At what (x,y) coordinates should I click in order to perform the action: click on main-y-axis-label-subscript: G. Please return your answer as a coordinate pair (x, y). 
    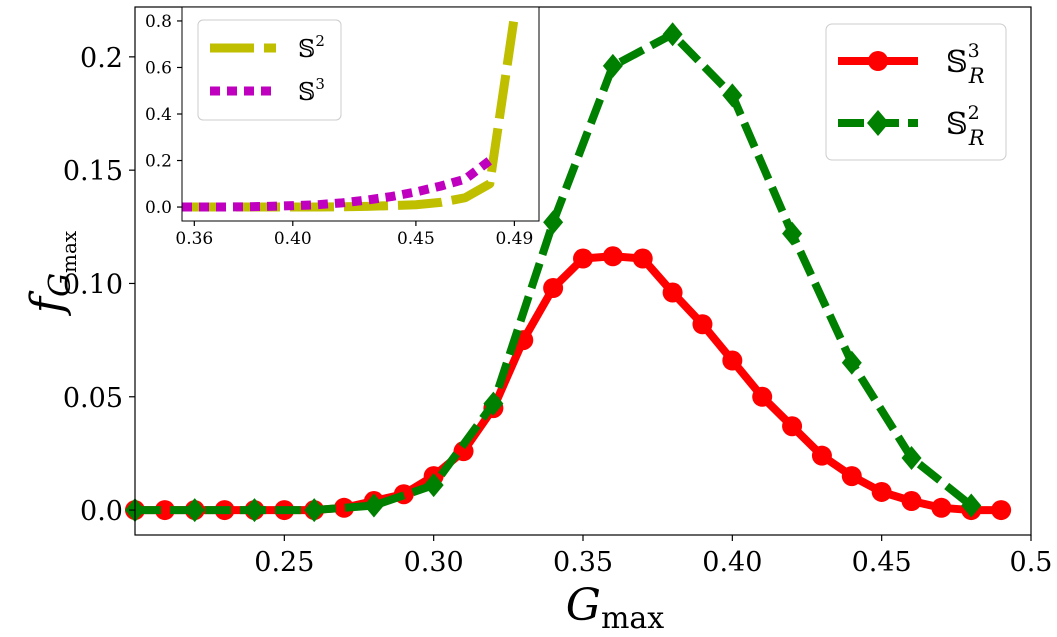
    Looking at the image, I should click on (60, 285).